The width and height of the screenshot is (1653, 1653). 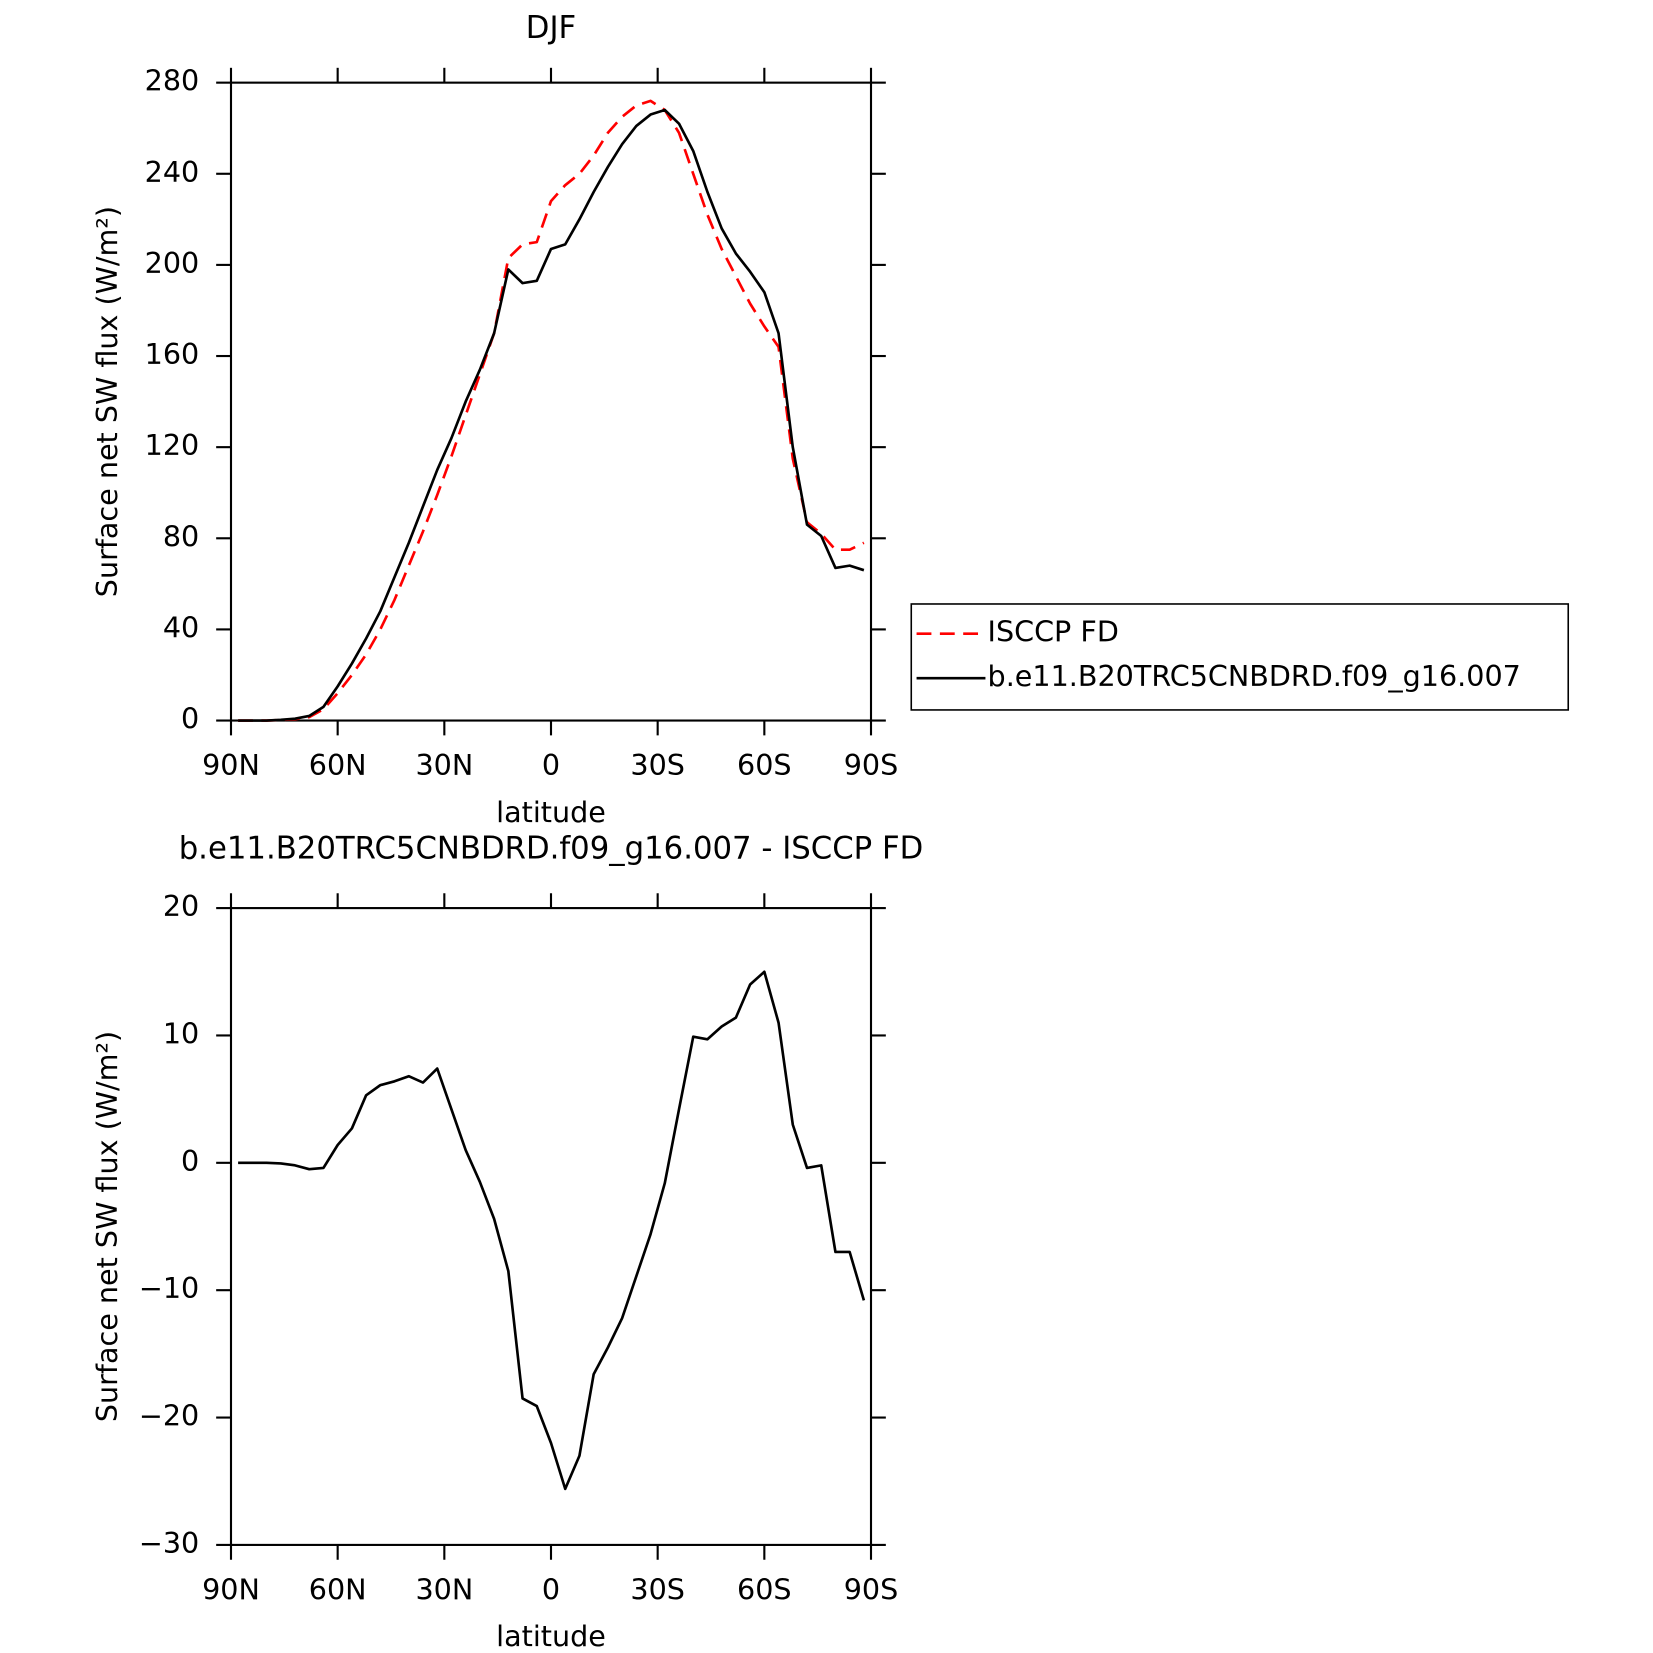 What do you see at coordinates (1053, 632) in the screenshot?
I see `legend-label: ISCCP FD` at bounding box center [1053, 632].